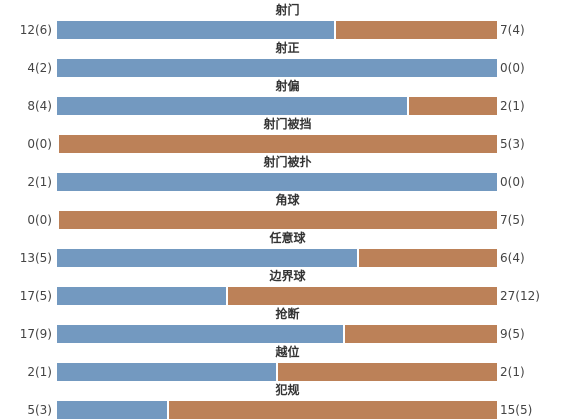  I want to click on home-value-label: 17(5), so click(35, 296).